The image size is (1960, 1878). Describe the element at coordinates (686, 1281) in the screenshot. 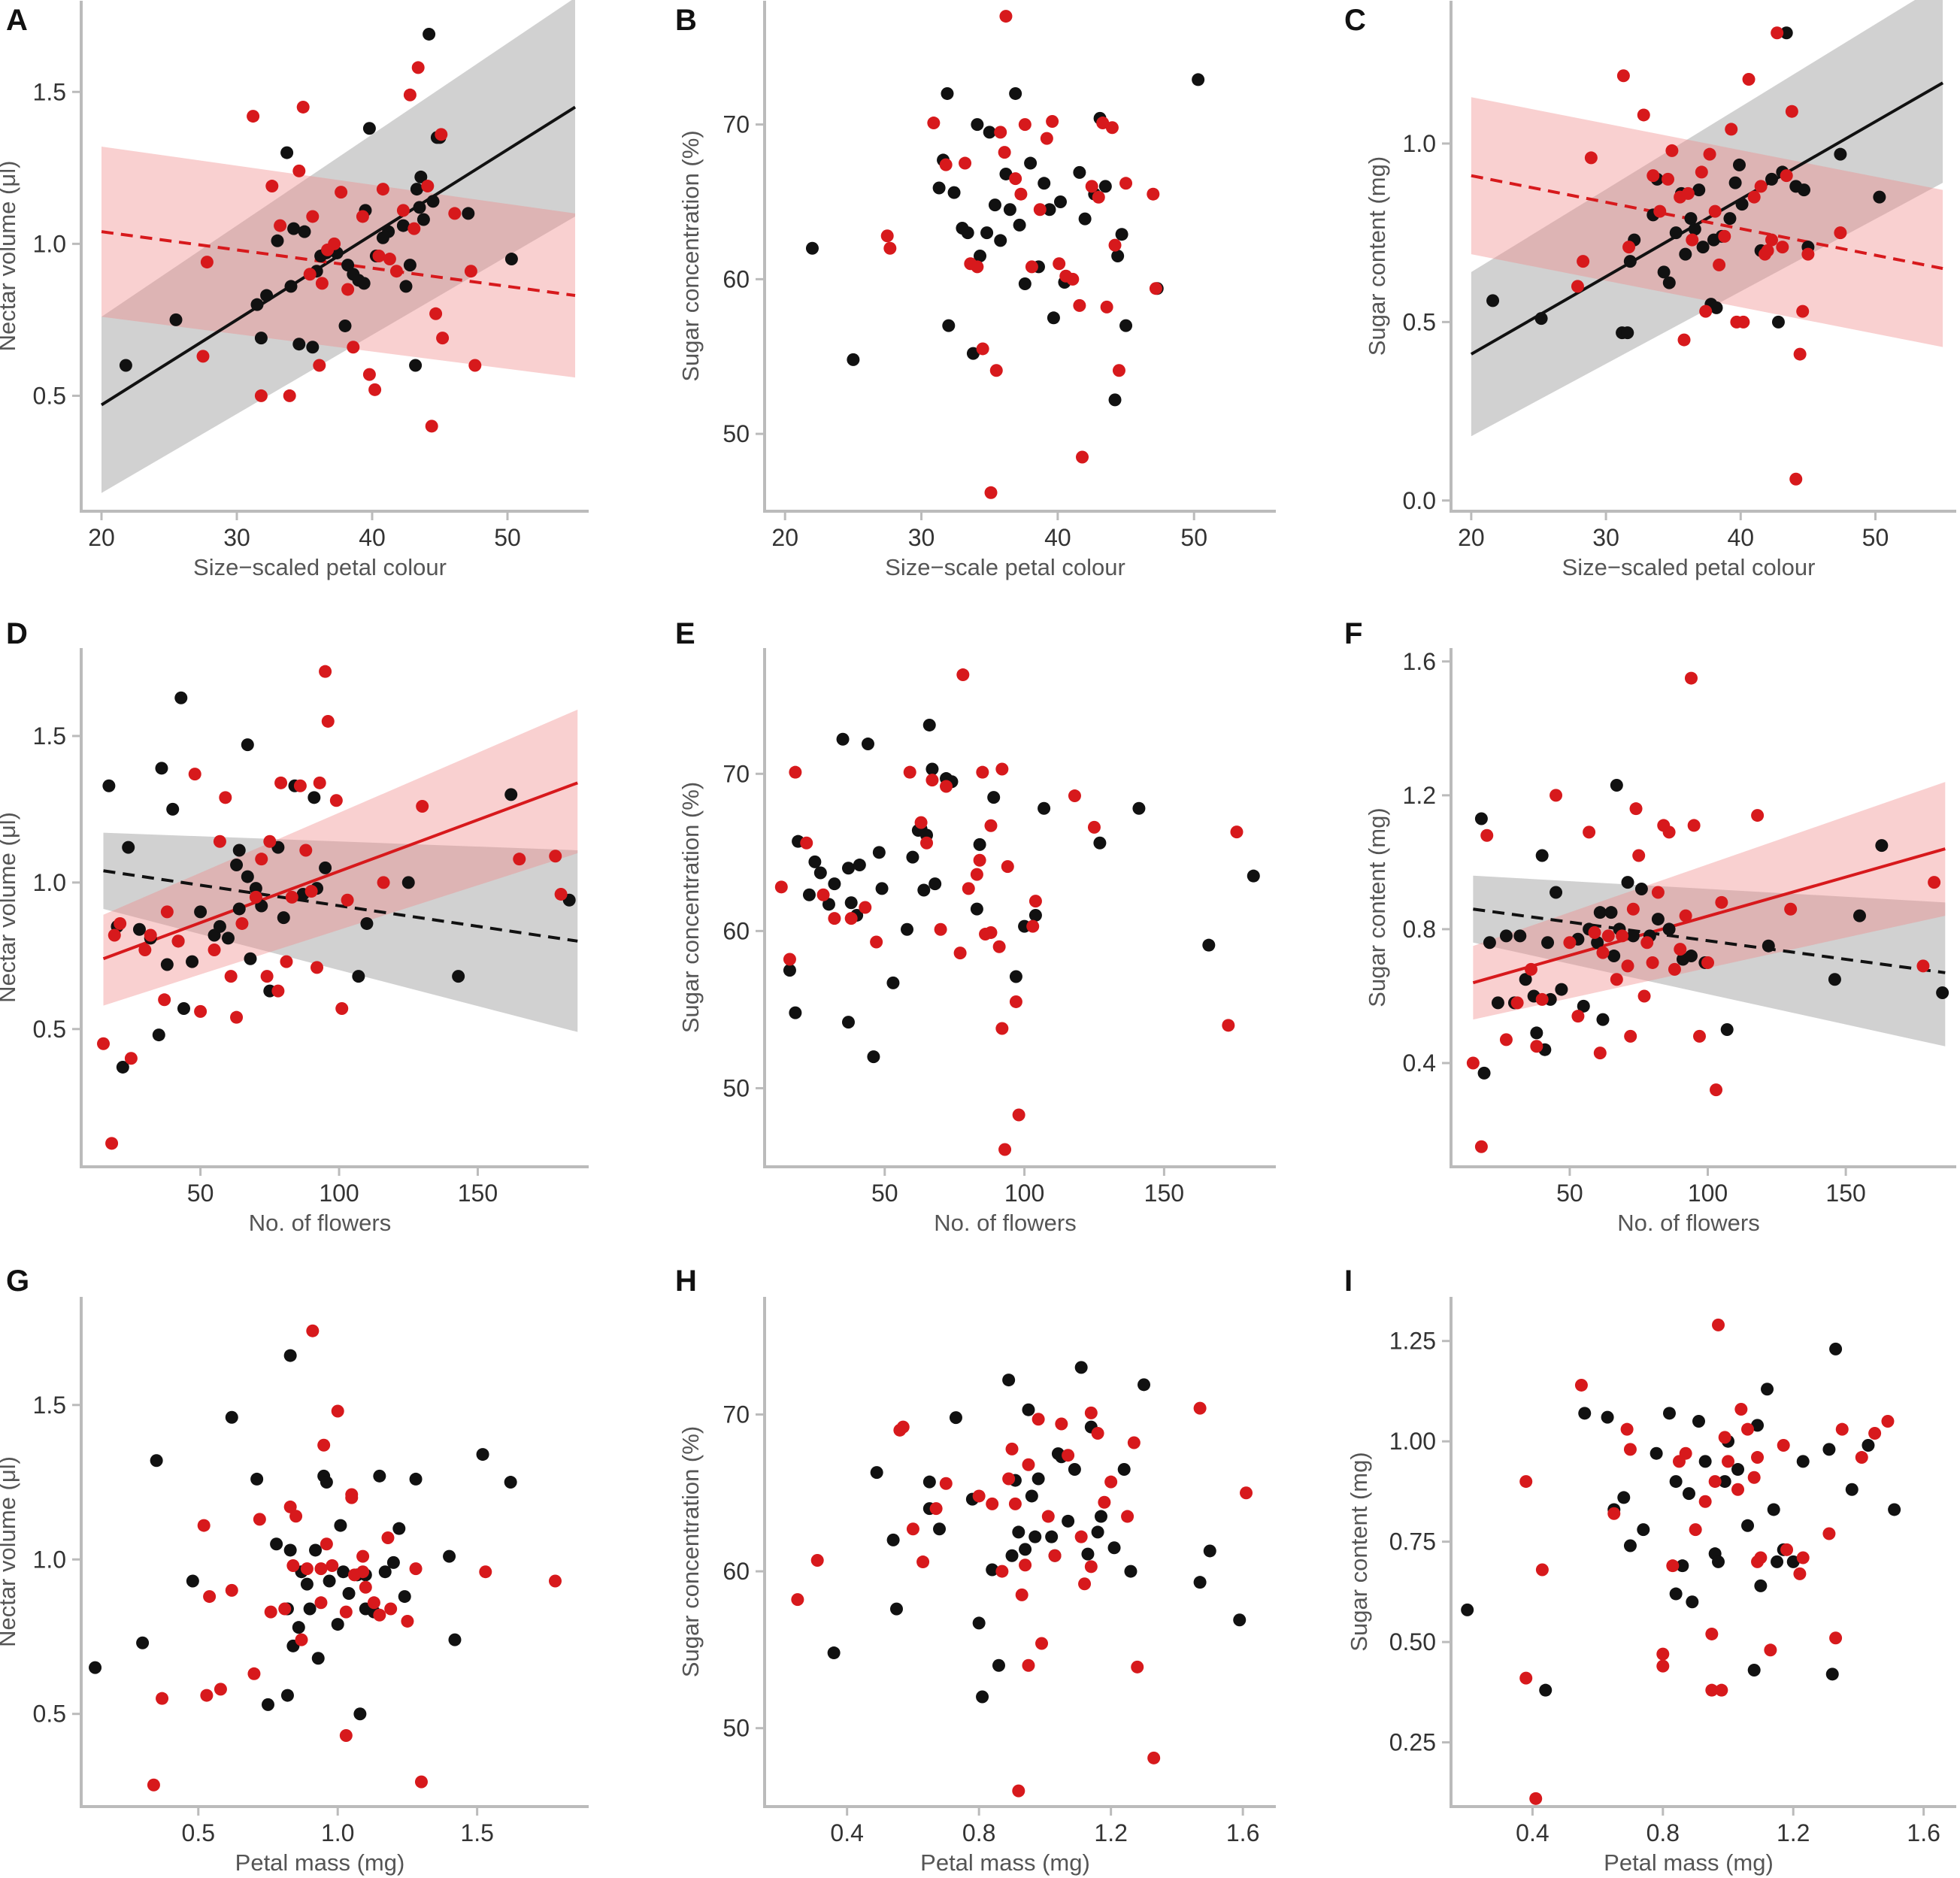

I see `panel-letter-h: H` at that location.